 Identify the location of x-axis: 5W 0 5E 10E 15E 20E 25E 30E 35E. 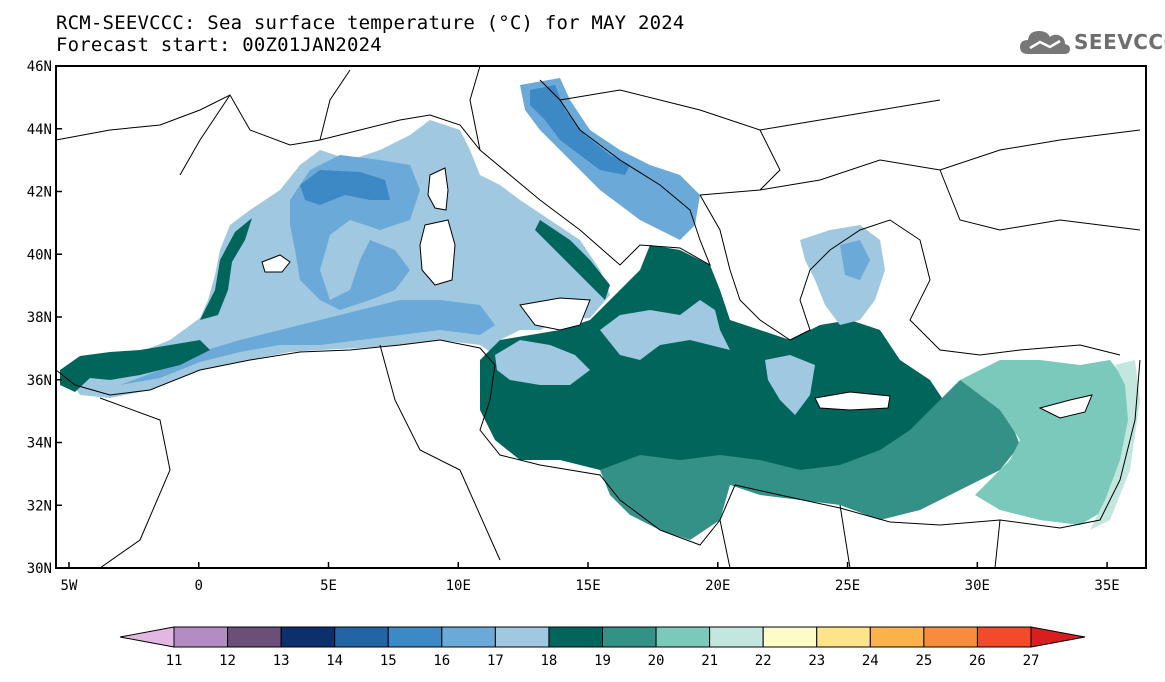
(590, 578).